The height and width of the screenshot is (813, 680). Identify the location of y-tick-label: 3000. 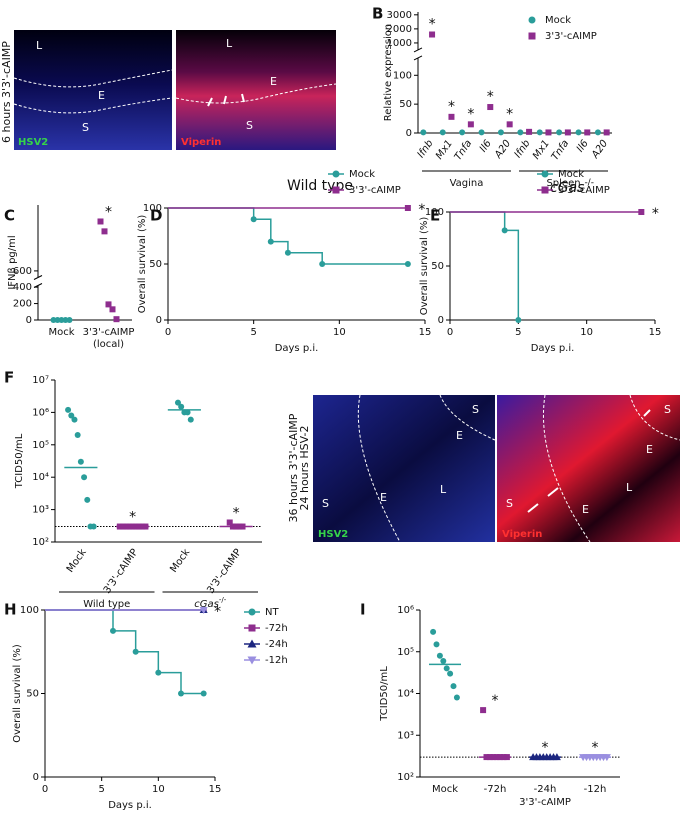
(399, 15).